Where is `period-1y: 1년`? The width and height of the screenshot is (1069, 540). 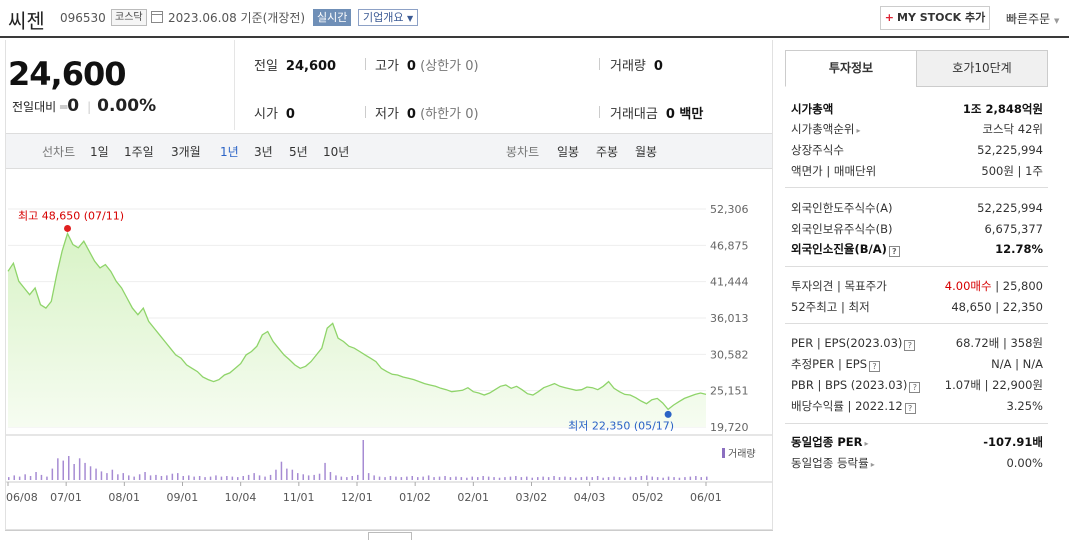
period-1y: 1년 is located at coordinates (229, 152).